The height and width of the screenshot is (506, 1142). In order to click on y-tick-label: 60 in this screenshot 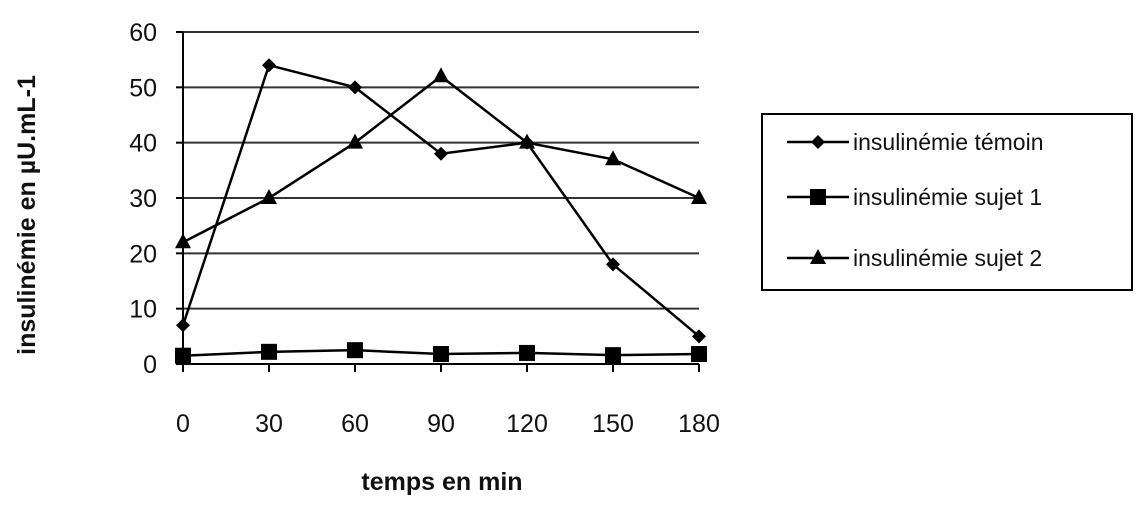, I will do `click(143, 33)`.